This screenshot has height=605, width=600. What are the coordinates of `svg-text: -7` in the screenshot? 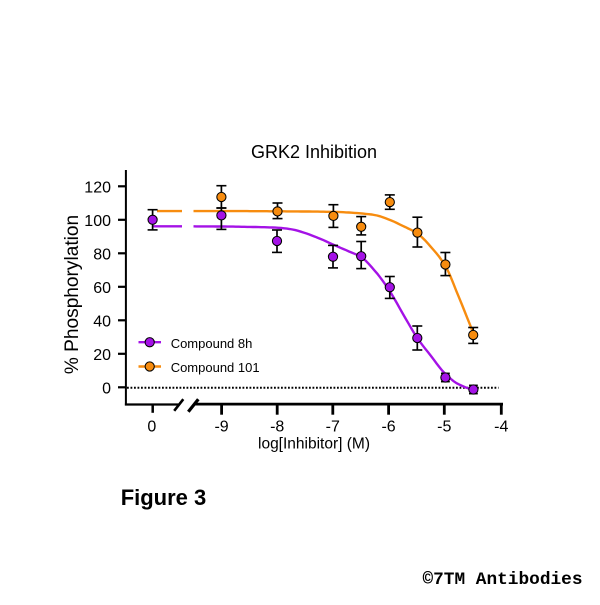 It's located at (333, 426).